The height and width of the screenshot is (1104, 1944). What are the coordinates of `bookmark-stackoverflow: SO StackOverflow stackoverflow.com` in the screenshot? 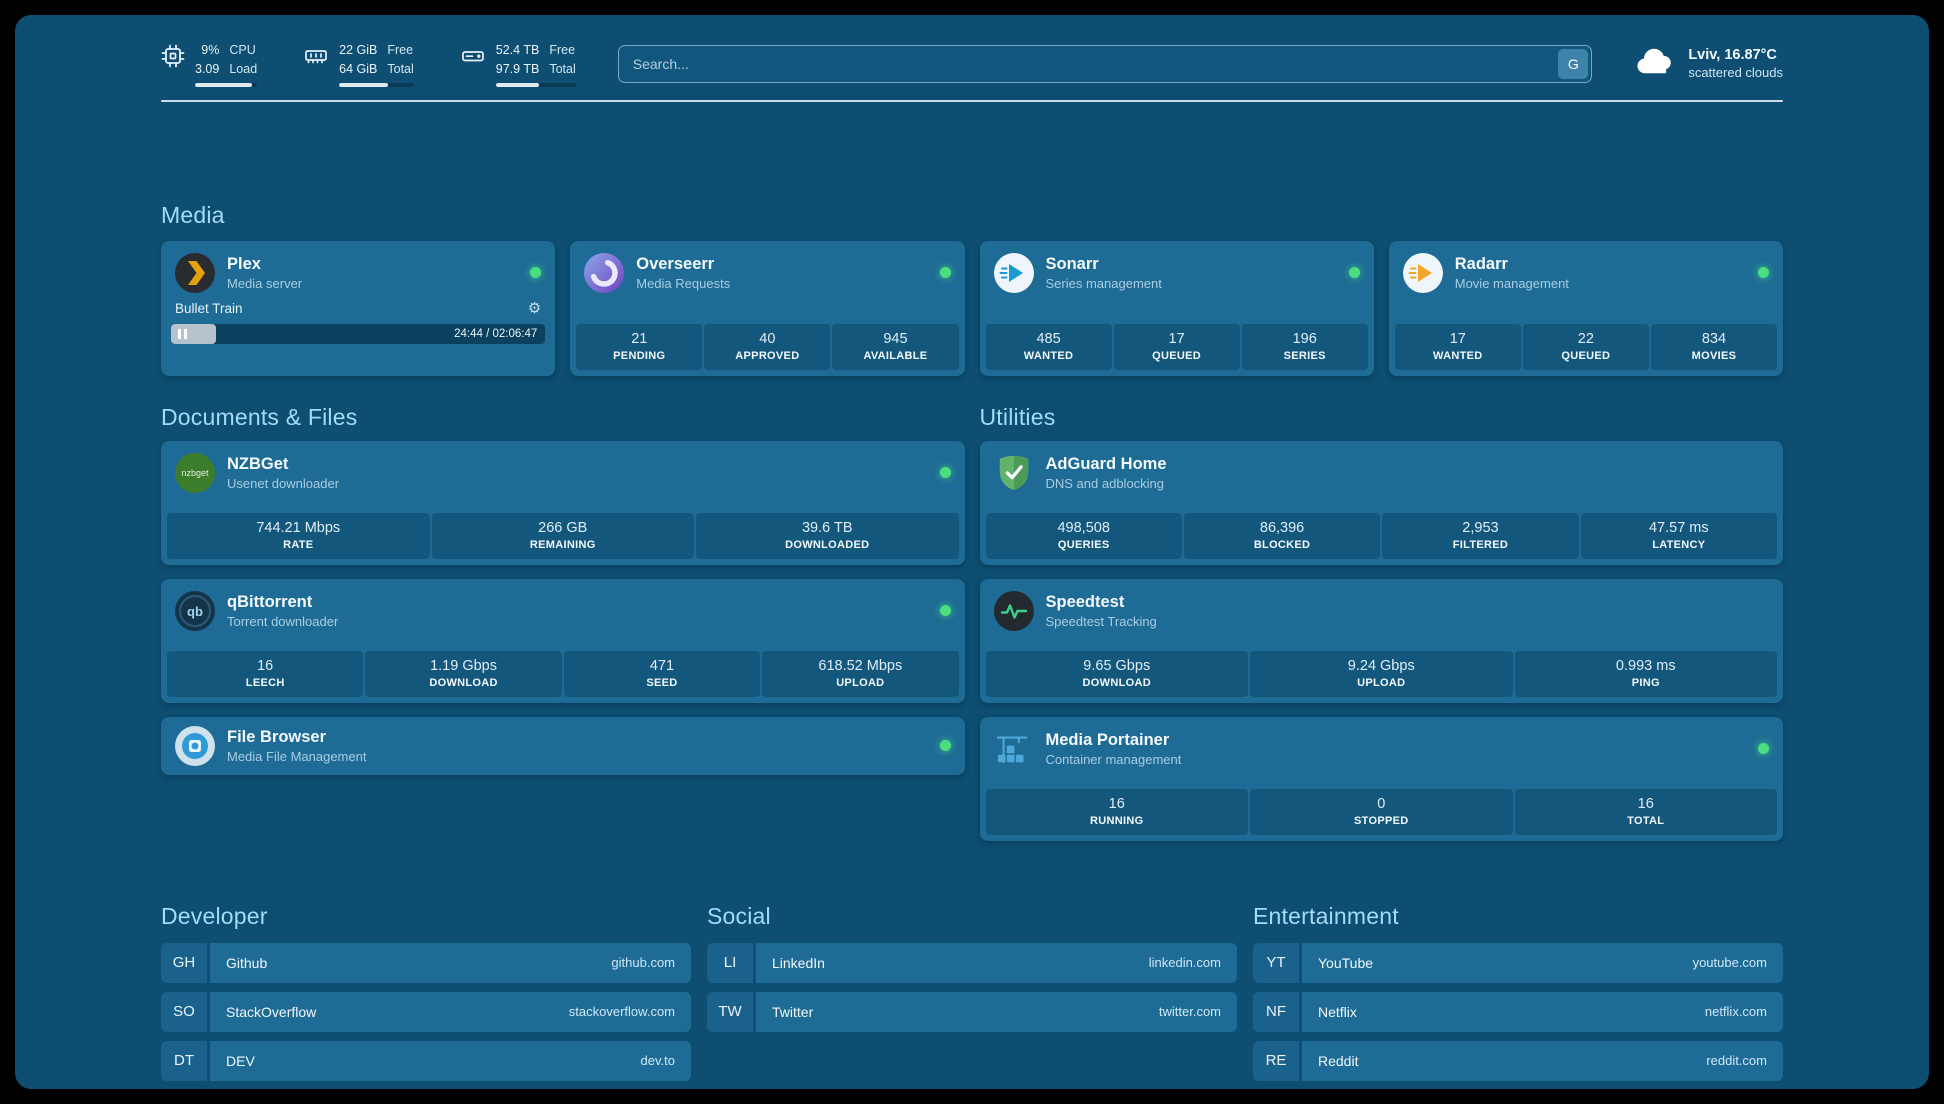 It's located at (426, 1011).